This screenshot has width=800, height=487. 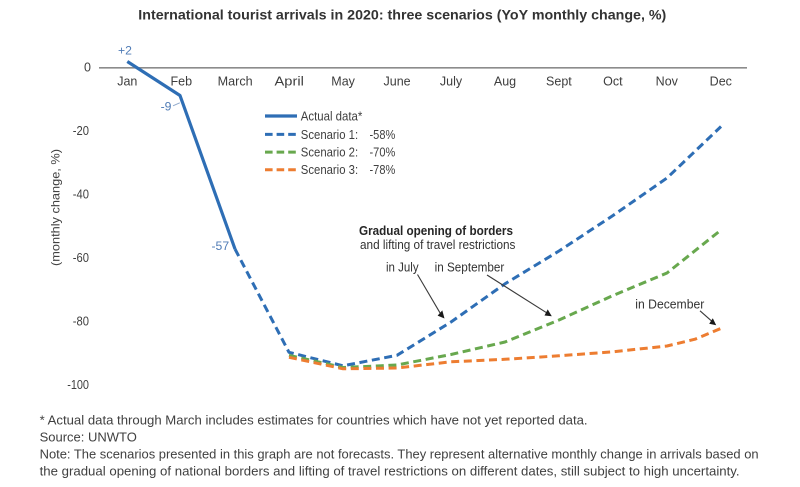 What do you see at coordinates (669, 305) in the screenshot?
I see `svg-text: in December` at bounding box center [669, 305].